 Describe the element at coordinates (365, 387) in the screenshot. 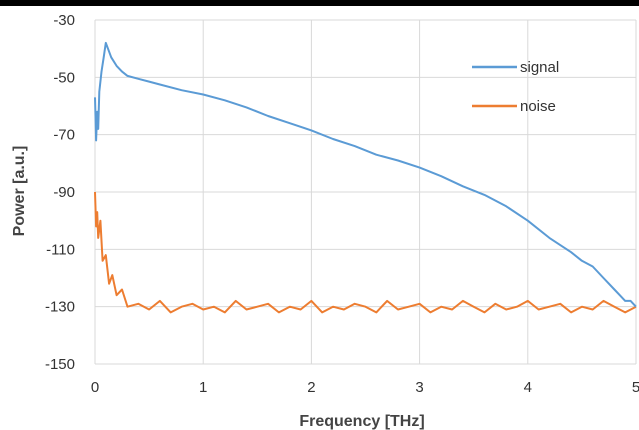

I see `x-axis-ticks: 0 1 2 3 4 5` at that location.